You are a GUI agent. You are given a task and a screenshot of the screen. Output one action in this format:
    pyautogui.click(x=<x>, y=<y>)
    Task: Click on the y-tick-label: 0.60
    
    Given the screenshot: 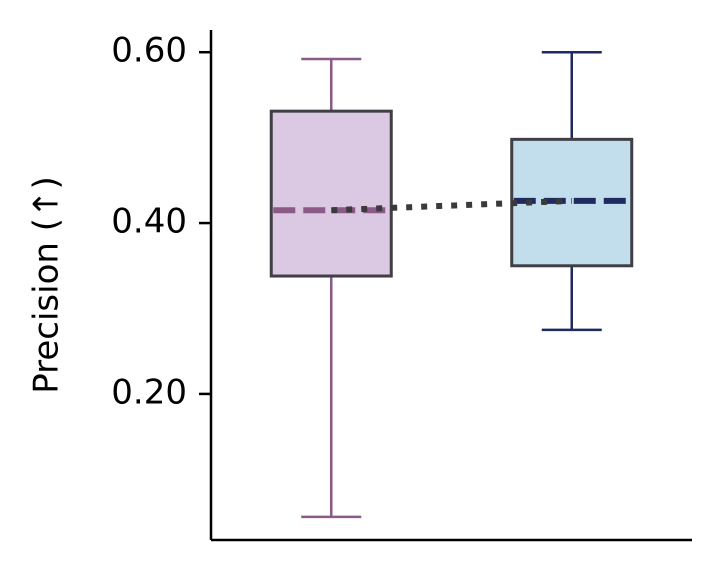 What is the action you would take?
    pyautogui.click(x=149, y=51)
    